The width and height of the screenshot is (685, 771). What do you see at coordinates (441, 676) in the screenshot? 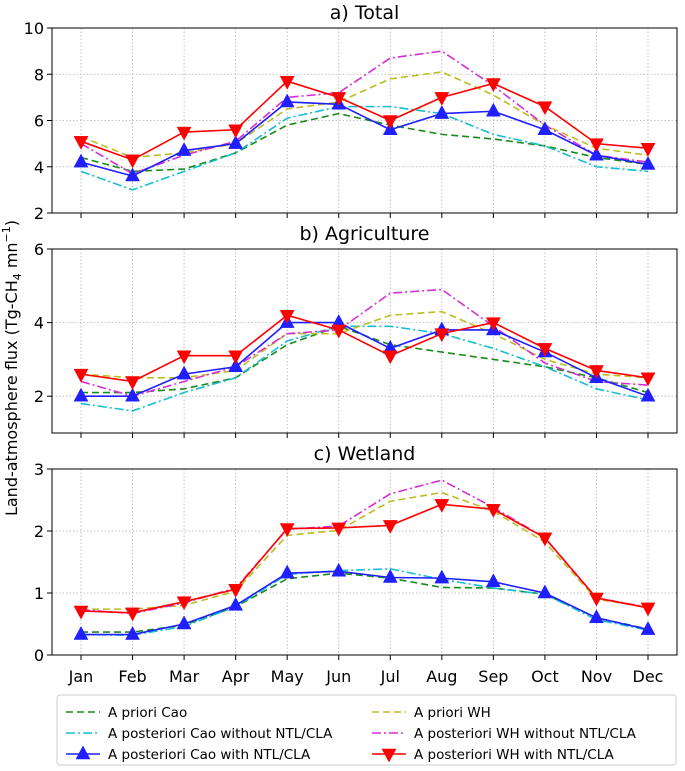
I see `x-tick-label: Aug` at bounding box center [441, 676].